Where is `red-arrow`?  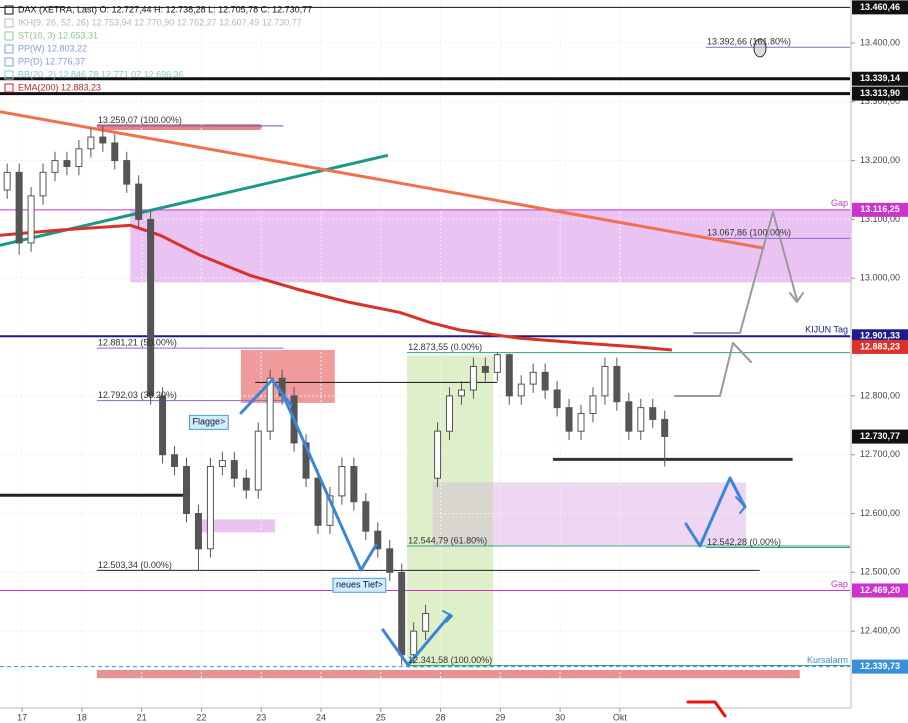
red-arrow is located at coordinates (706, 709).